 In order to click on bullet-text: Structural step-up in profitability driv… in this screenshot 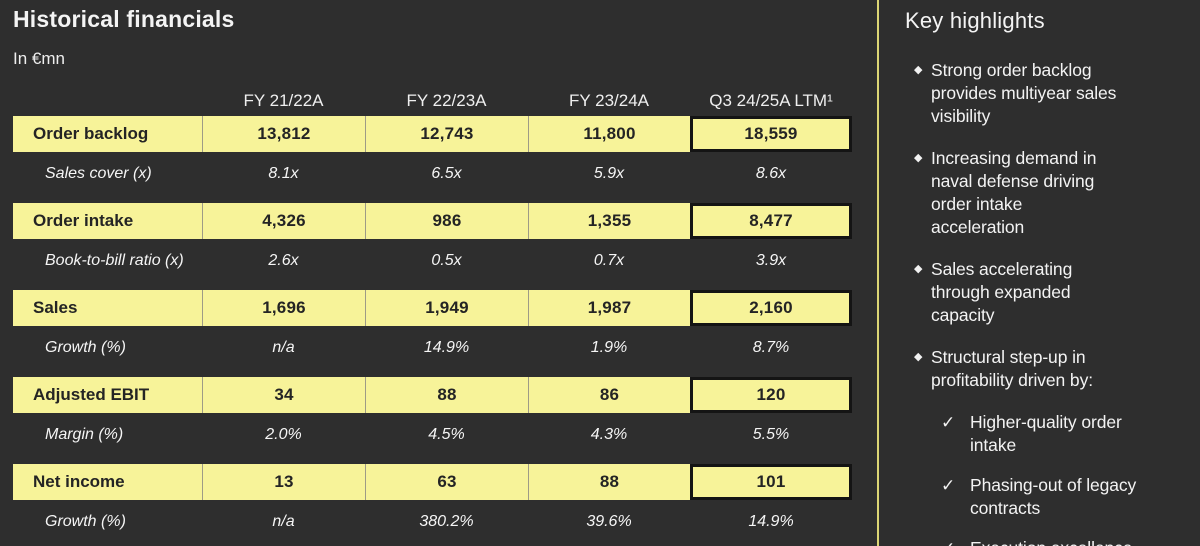, I will do `click(1012, 368)`.